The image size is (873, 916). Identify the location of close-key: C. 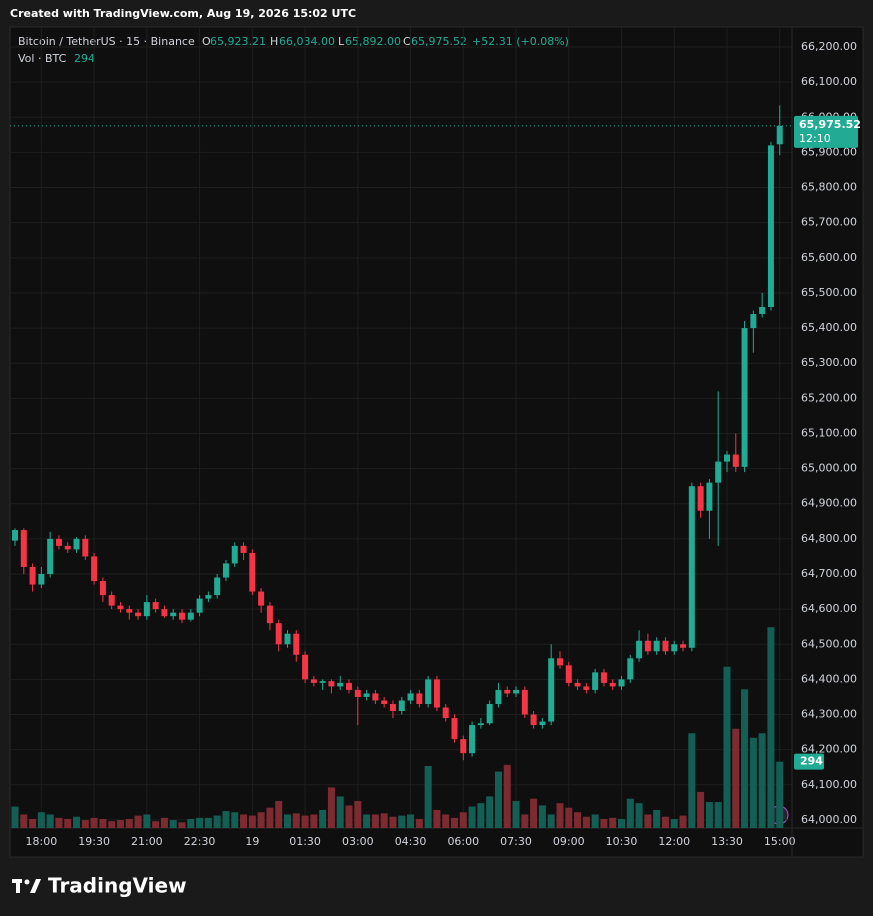
(407, 41).